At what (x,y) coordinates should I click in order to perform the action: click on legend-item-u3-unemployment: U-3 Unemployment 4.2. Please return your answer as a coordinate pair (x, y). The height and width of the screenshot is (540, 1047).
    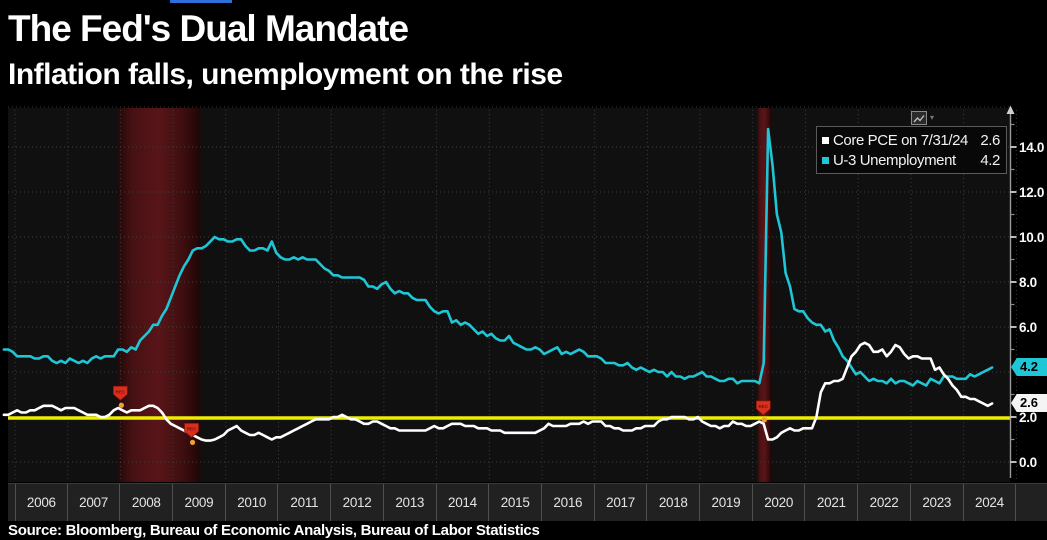
    Looking at the image, I should click on (911, 160).